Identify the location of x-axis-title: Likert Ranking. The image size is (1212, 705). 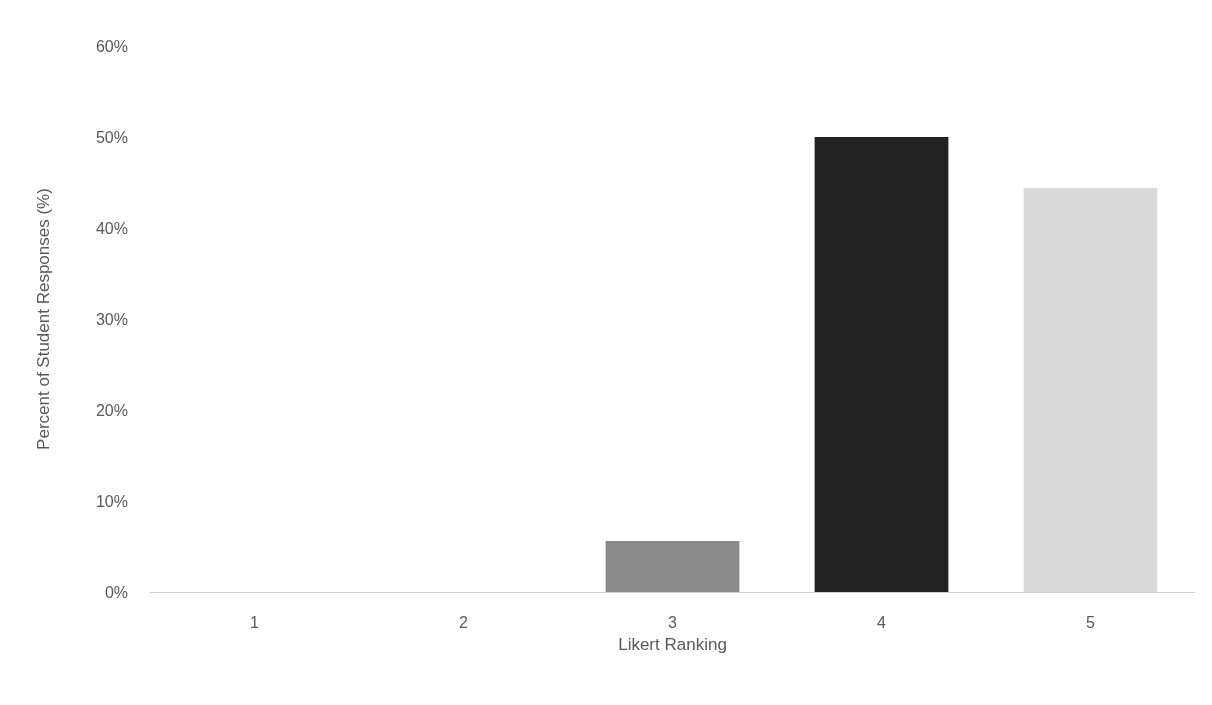
(672, 644).